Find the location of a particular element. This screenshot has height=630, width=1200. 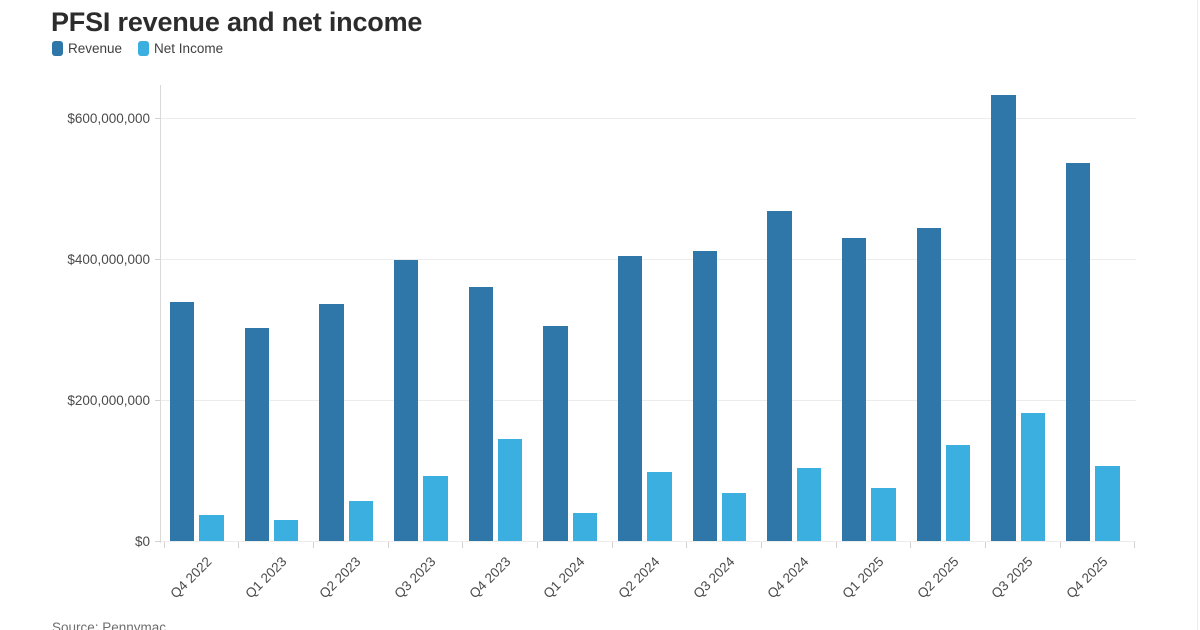

net-income-swatch-icon is located at coordinates (144, 48).